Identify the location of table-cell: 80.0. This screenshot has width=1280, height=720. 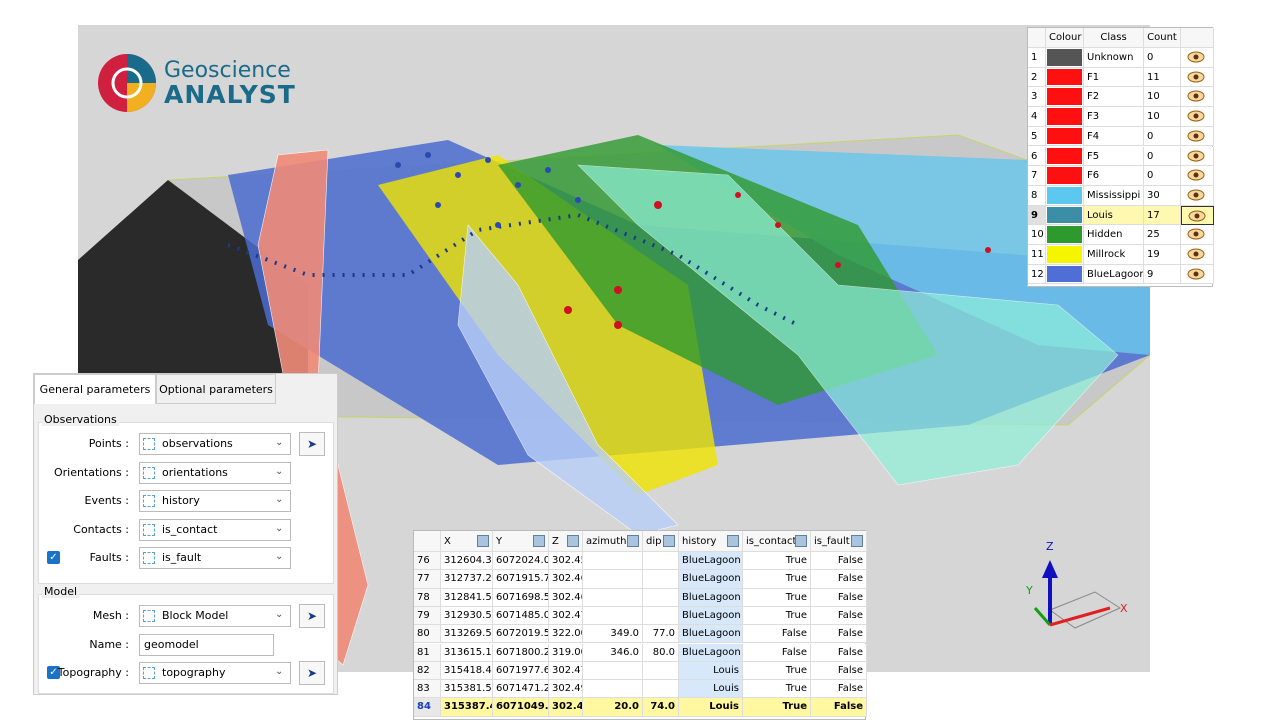
(661, 652).